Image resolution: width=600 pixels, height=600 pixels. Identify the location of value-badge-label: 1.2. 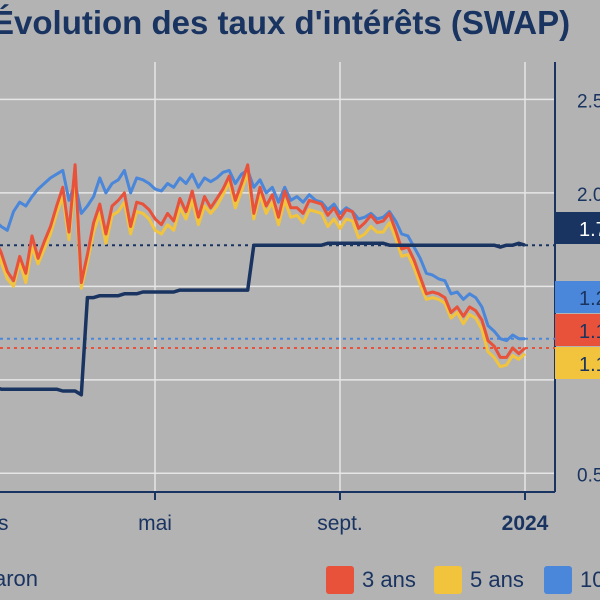
(589, 299).